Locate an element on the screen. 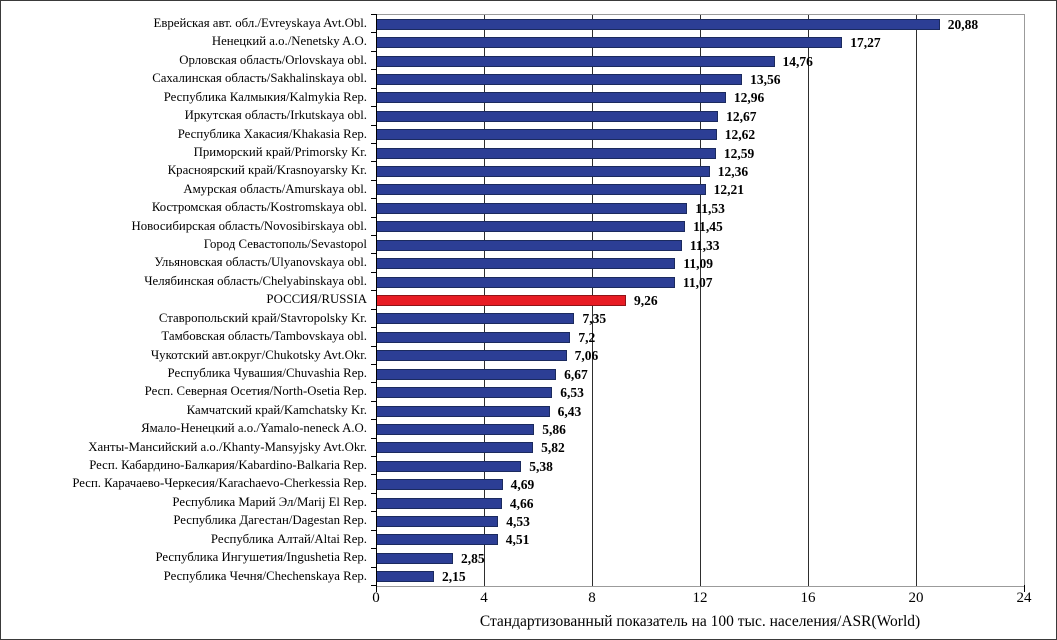 The width and height of the screenshot is (1057, 640). bar-highlight is located at coordinates (501, 300).